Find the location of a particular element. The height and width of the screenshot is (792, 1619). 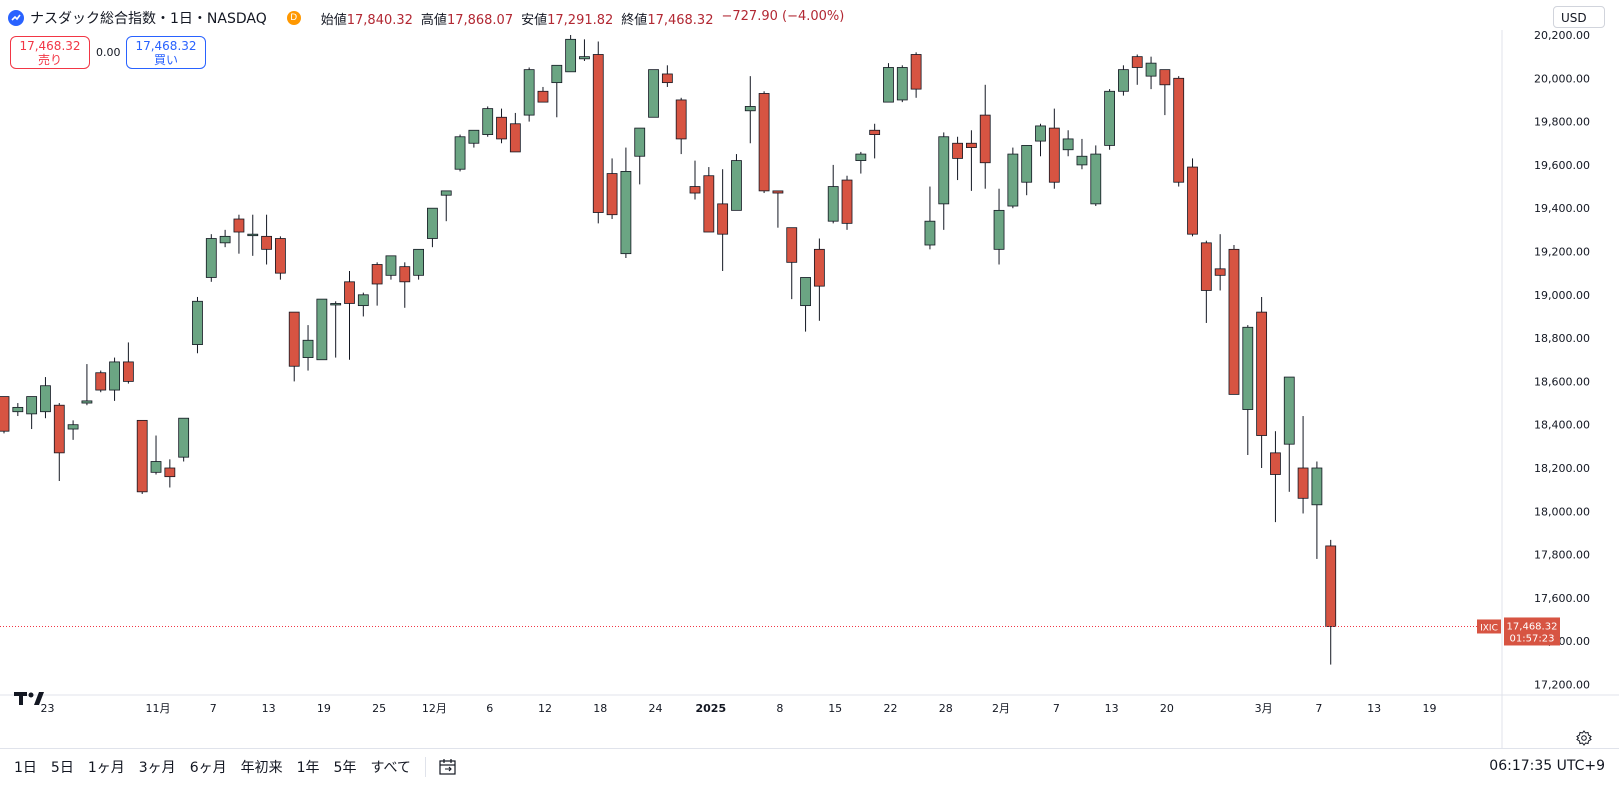

settings-gear-icon is located at coordinates (1584, 738).